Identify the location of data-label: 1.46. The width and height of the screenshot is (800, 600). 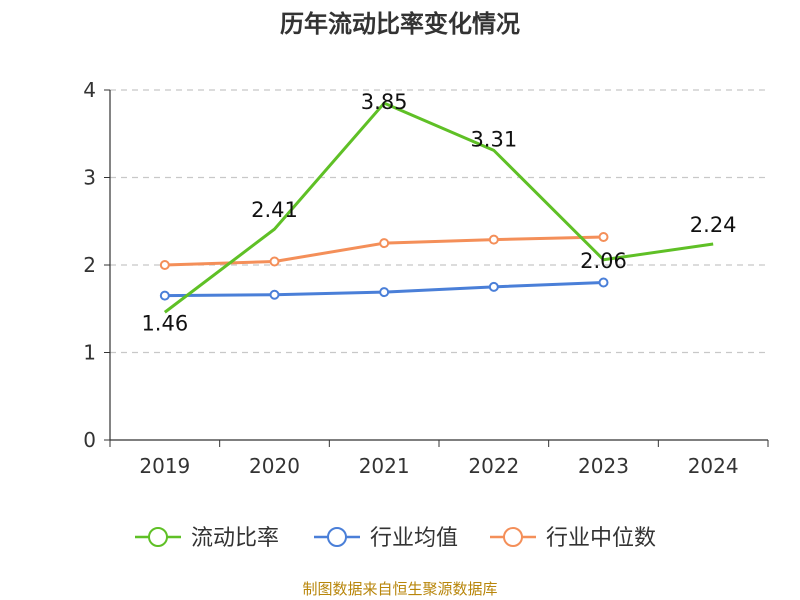
(164, 323).